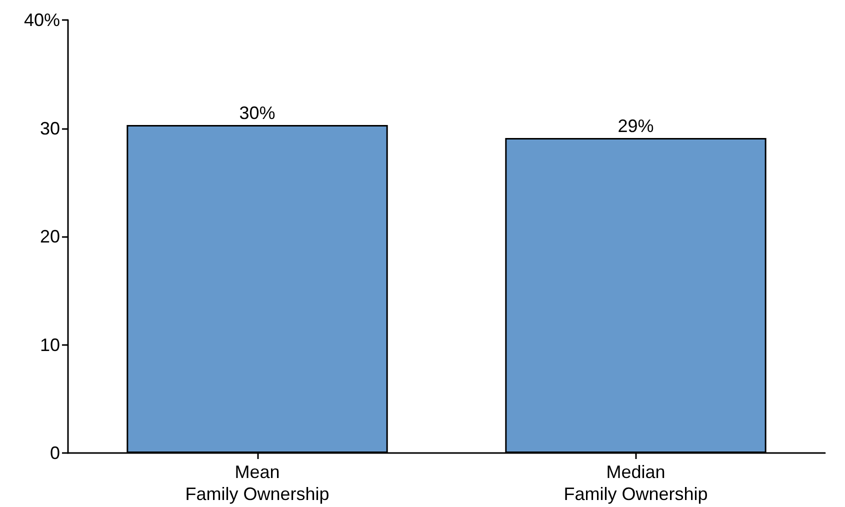 The width and height of the screenshot is (845, 507). What do you see at coordinates (50, 344) in the screenshot?
I see `y-tick-label: 10` at bounding box center [50, 344].